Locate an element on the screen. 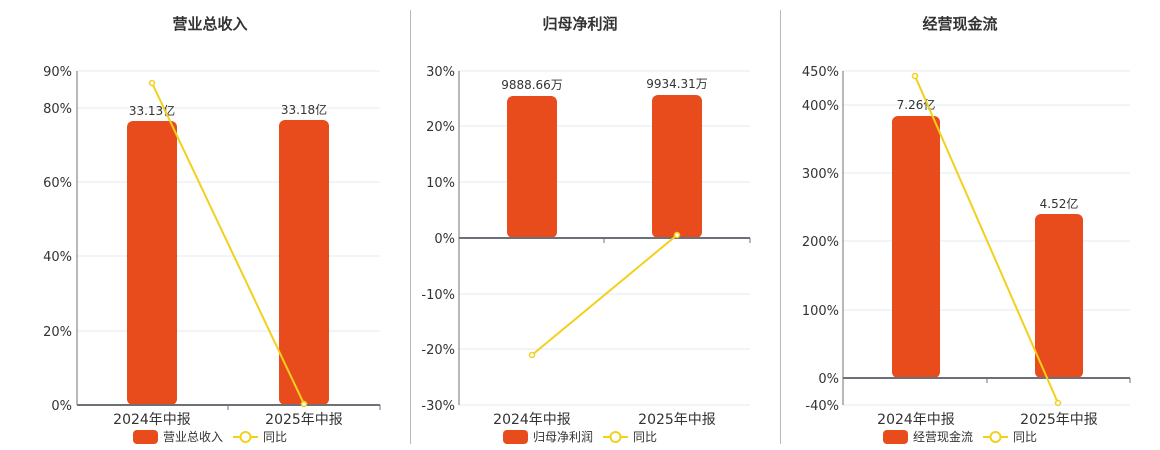  svg-text: 80% is located at coordinates (57, 109).